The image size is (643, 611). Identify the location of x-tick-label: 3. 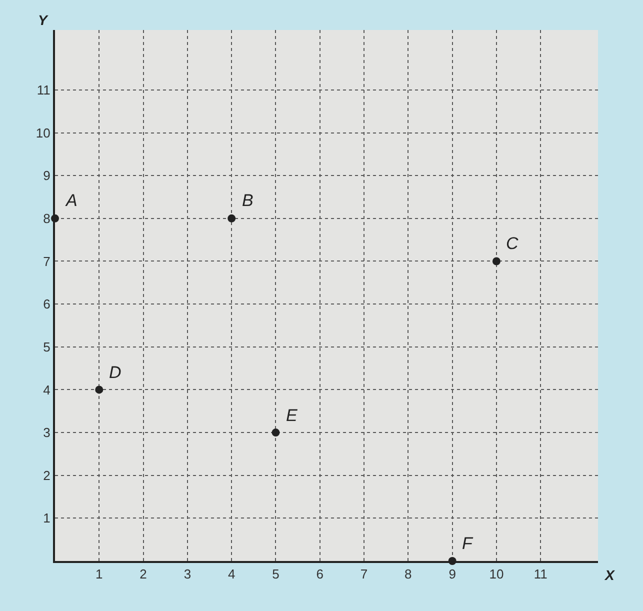
(188, 574).